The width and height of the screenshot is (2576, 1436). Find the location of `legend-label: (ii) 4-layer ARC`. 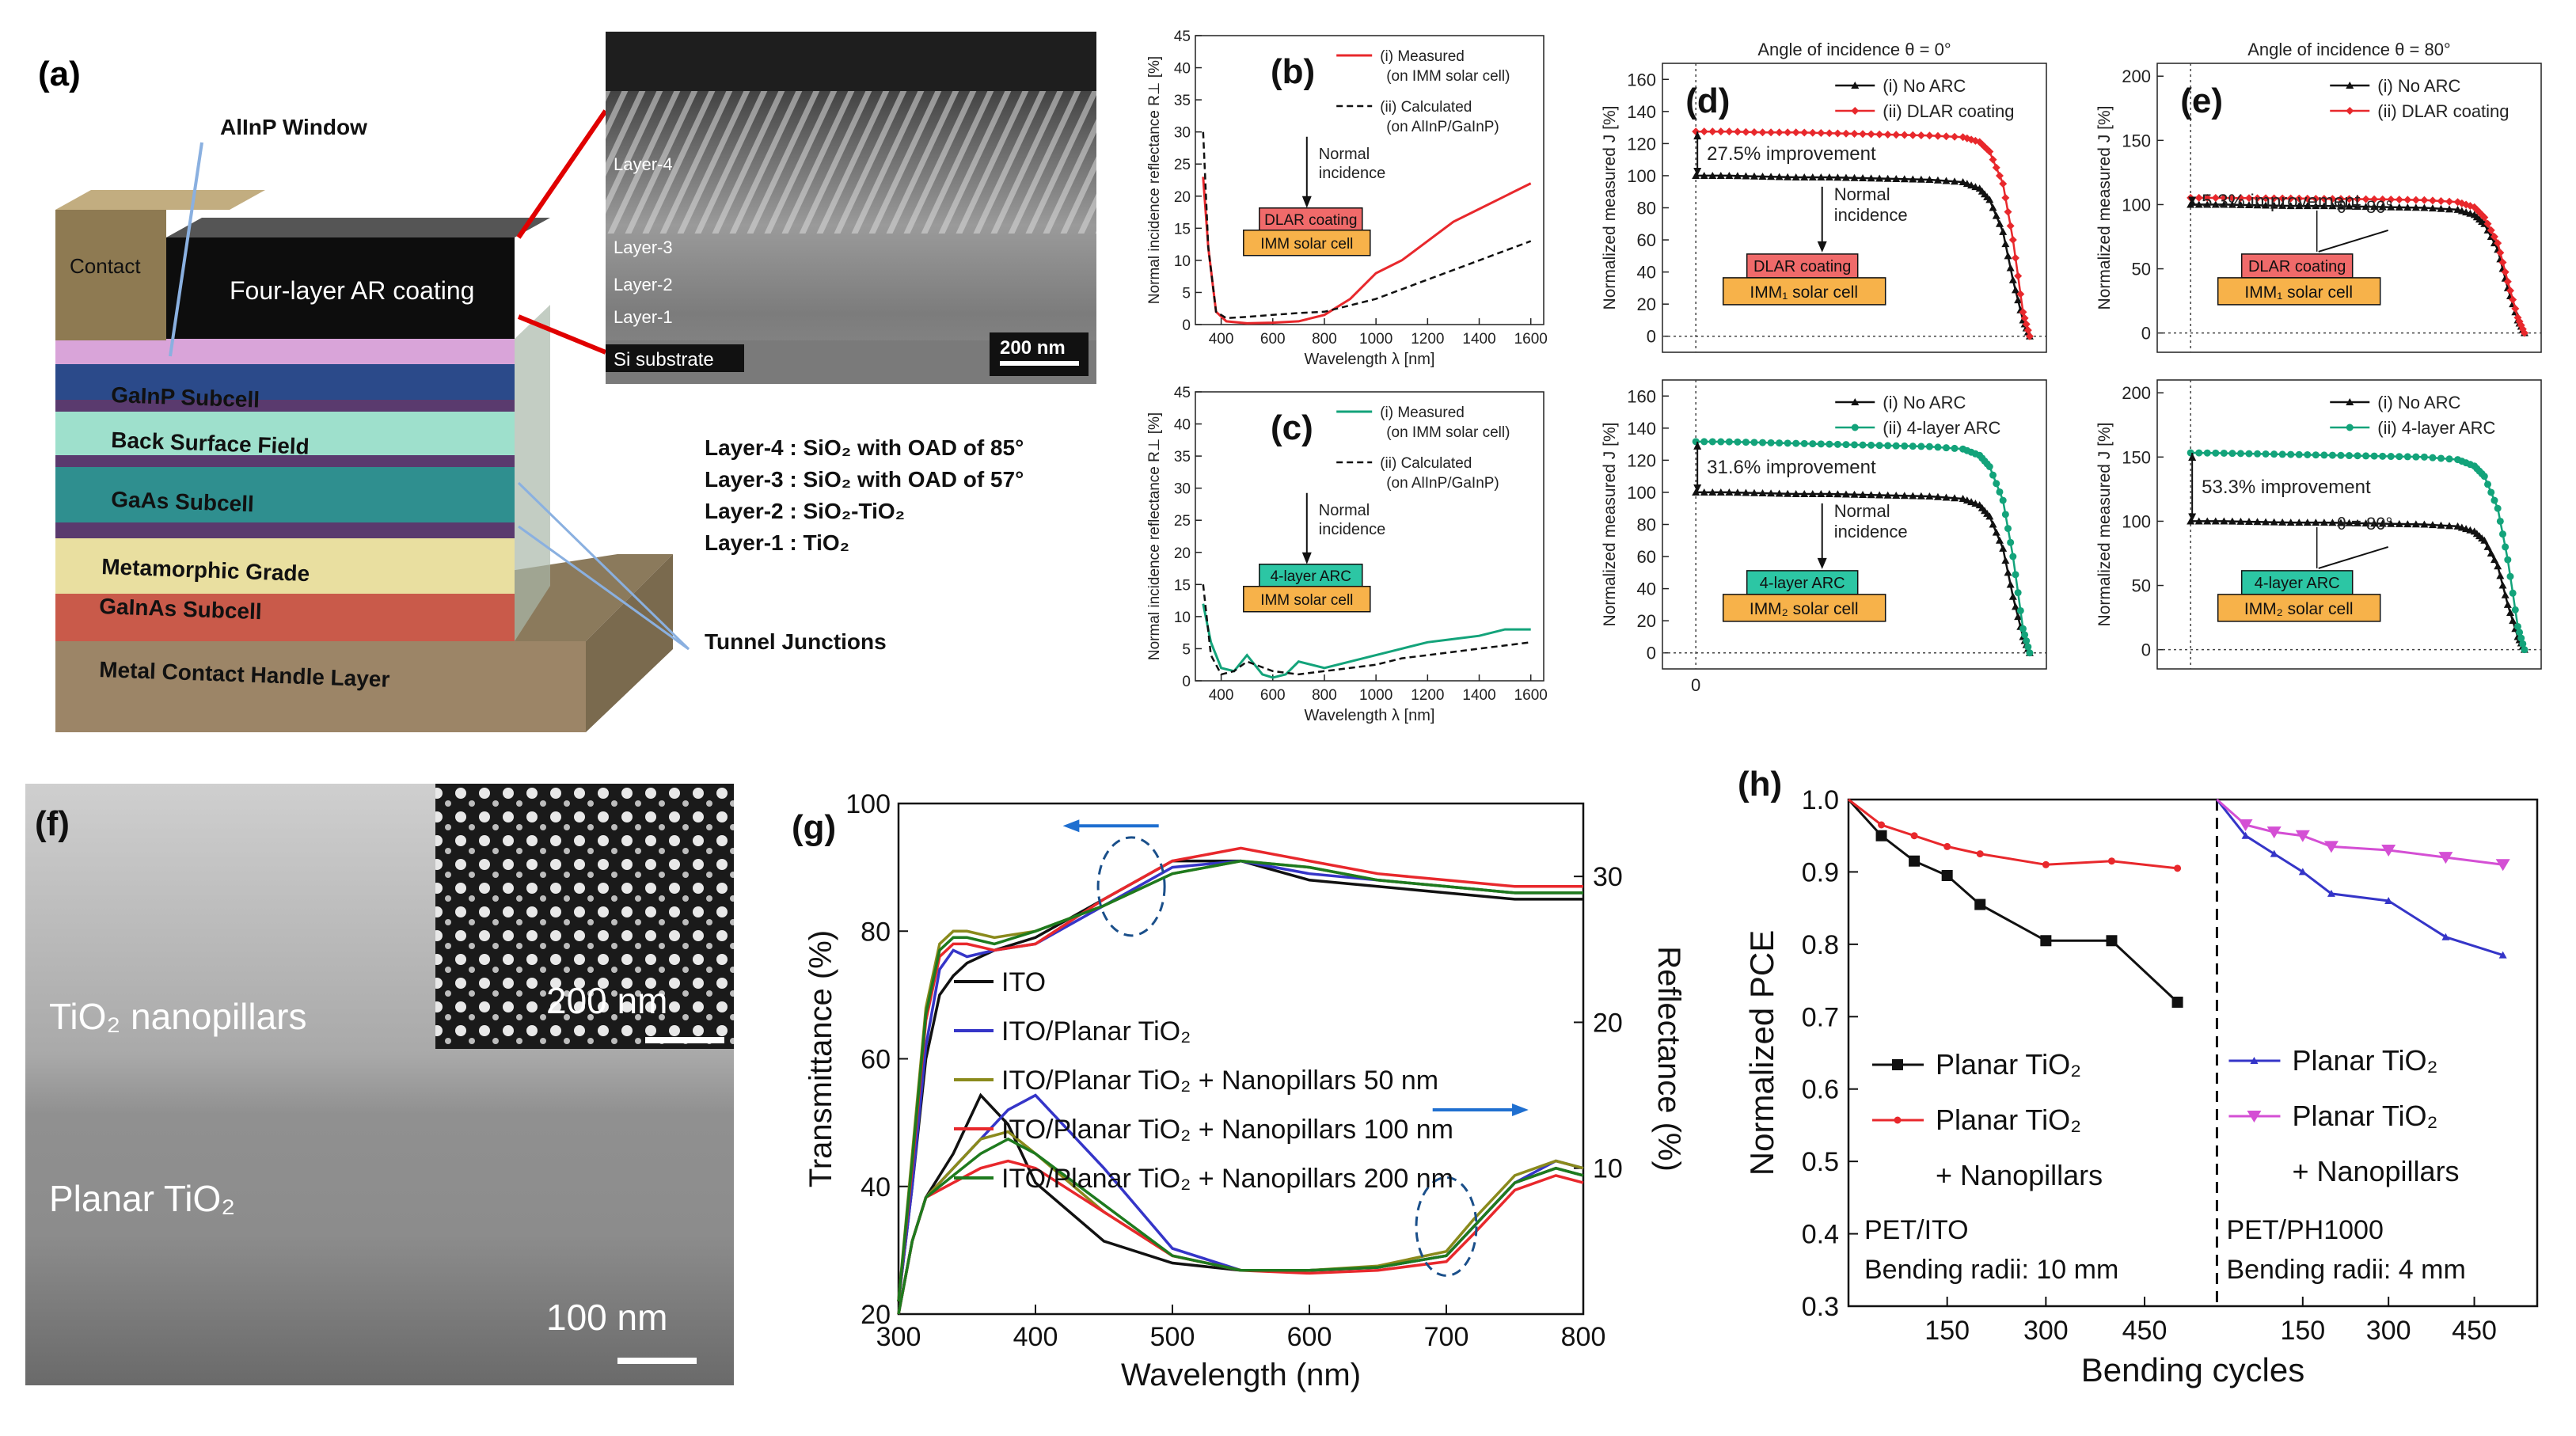

legend-label: (ii) 4-layer ARC is located at coordinates (2436, 428).